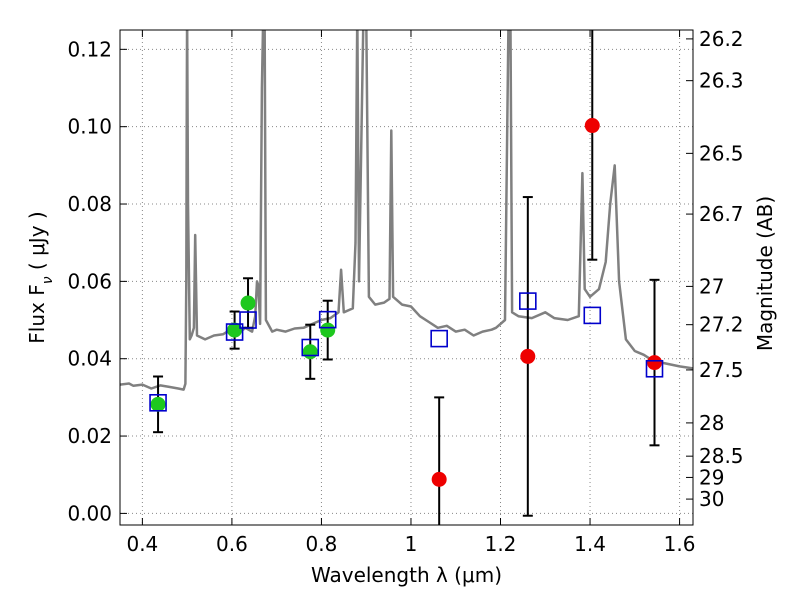 This screenshot has width=800, height=600. What do you see at coordinates (89, 127) in the screenshot?
I see `y-tick-label: 0.10` at bounding box center [89, 127].